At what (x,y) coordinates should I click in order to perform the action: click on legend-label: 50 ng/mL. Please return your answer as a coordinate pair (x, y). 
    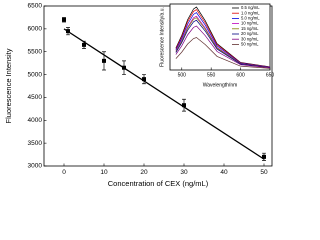
    Looking at the image, I should click on (250, 44).